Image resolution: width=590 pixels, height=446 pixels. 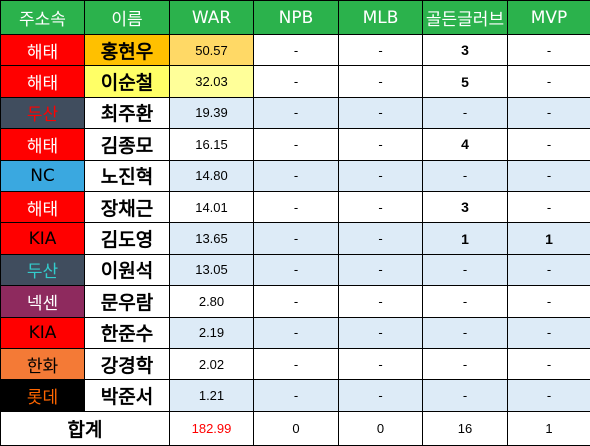 What do you see at coordinates (465, 238) in the screenshot?
I see `golden-glove-cell: 1` at bounding box center [465, 238].